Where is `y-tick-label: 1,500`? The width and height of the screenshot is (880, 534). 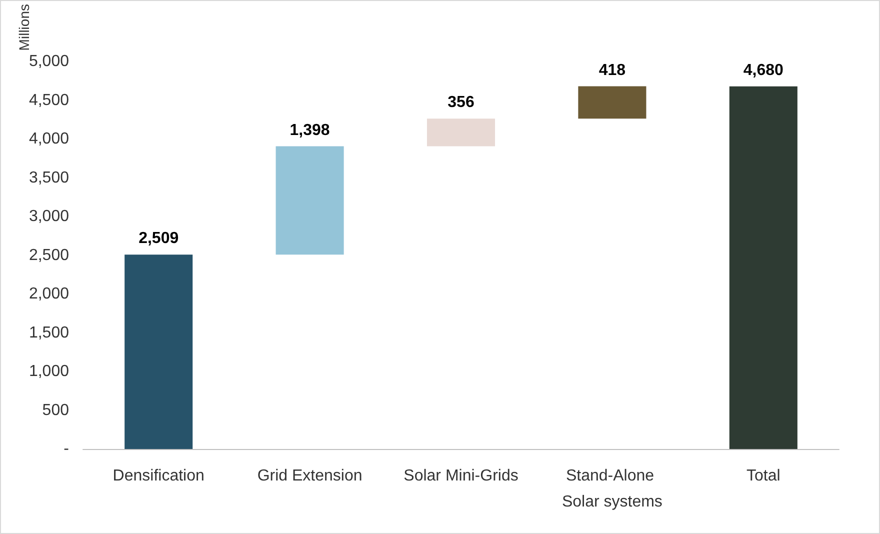
y-tick-label: 1,500 is located at coordinates (49, 333).